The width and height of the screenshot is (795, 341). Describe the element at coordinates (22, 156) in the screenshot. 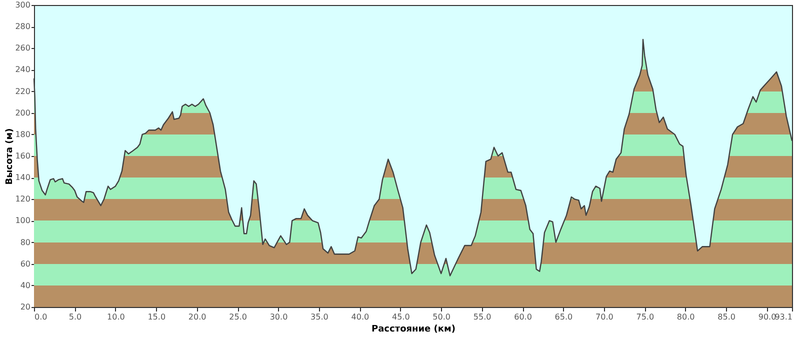

I see `y-tick-label: 160` at that location.